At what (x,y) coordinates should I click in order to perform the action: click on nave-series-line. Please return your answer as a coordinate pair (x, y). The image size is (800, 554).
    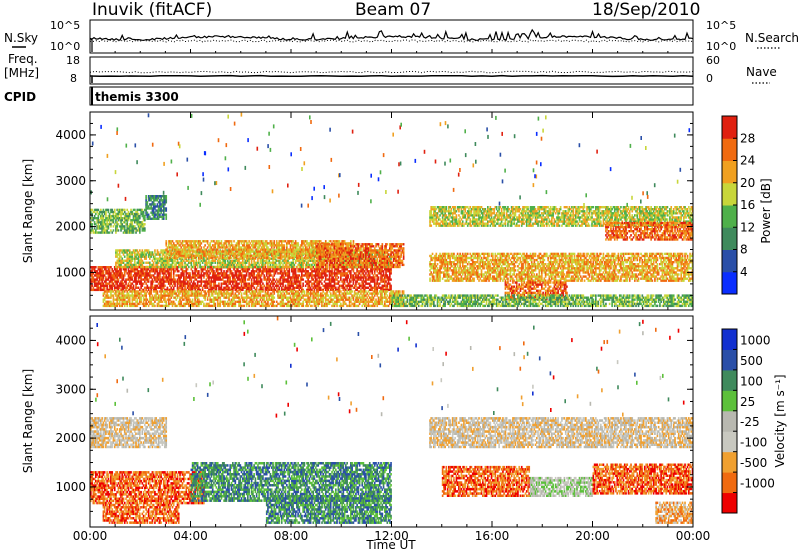
    Looking at the image, I should click on (391, 72).